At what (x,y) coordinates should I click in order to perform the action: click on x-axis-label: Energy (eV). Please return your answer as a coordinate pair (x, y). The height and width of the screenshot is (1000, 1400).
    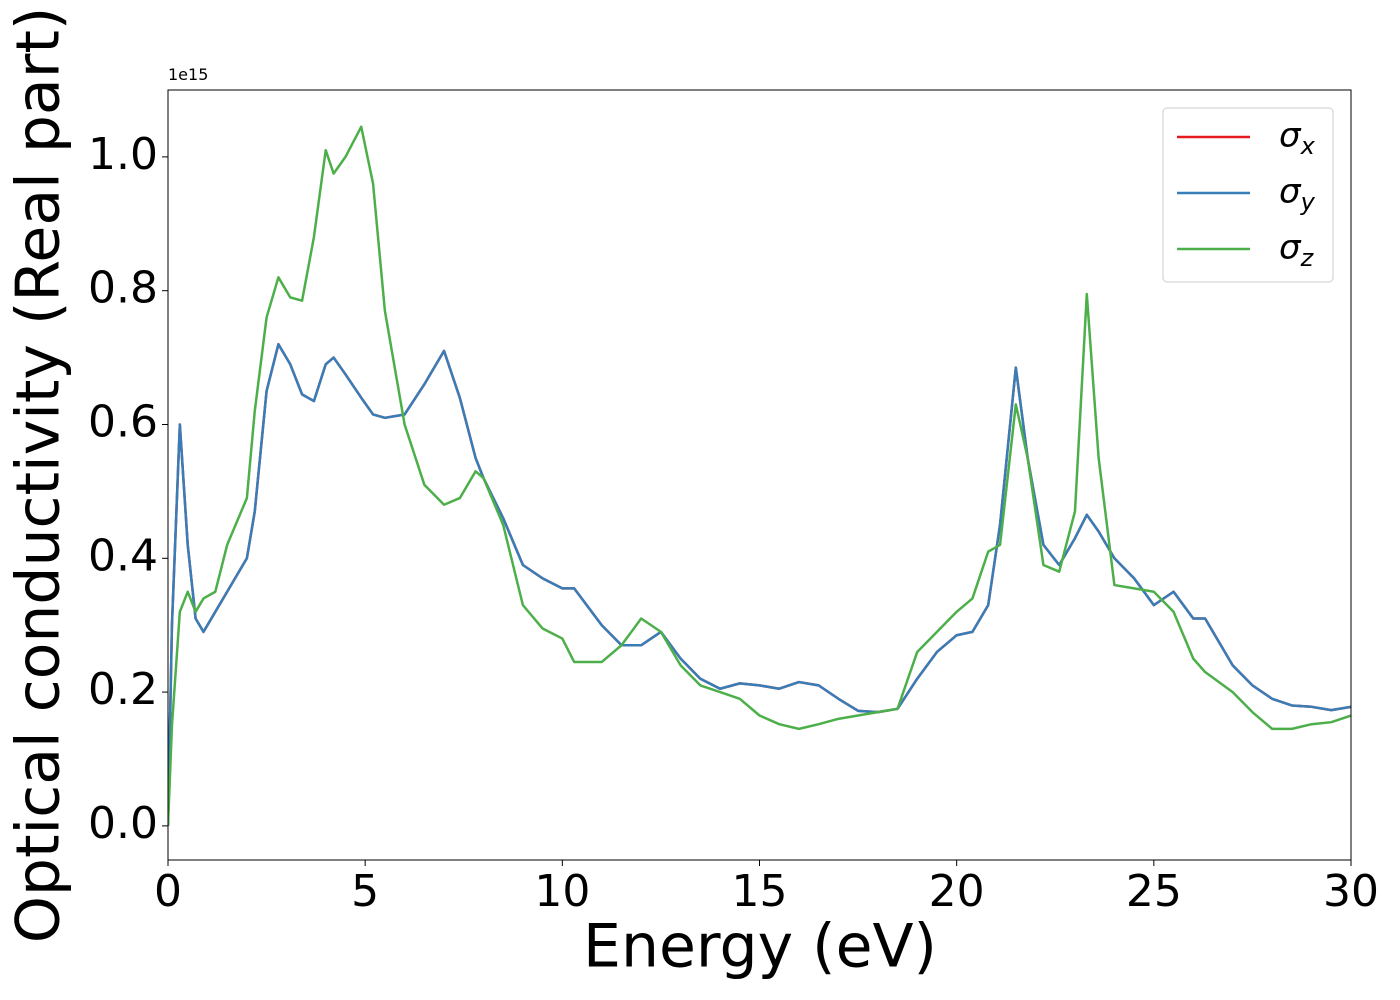
    Looking at the image, I should click on (760, 947).